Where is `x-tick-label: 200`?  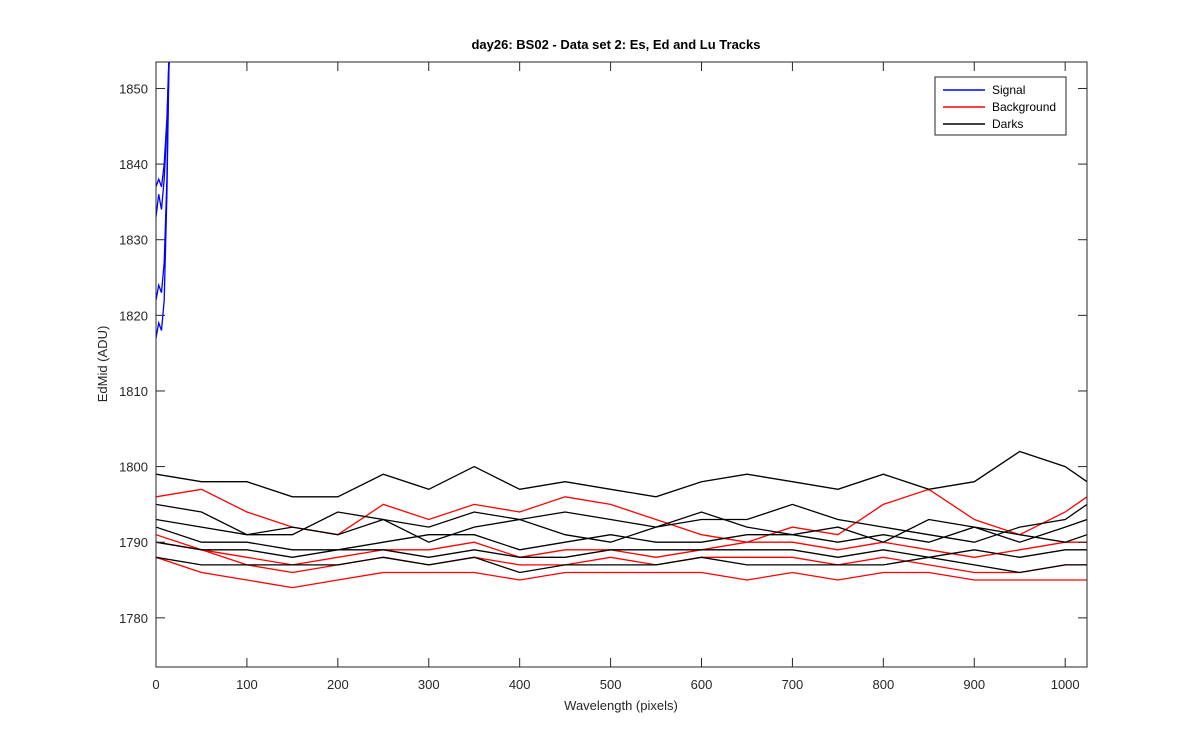
x-tick-label: 200 is located at coordinates (338, 684).